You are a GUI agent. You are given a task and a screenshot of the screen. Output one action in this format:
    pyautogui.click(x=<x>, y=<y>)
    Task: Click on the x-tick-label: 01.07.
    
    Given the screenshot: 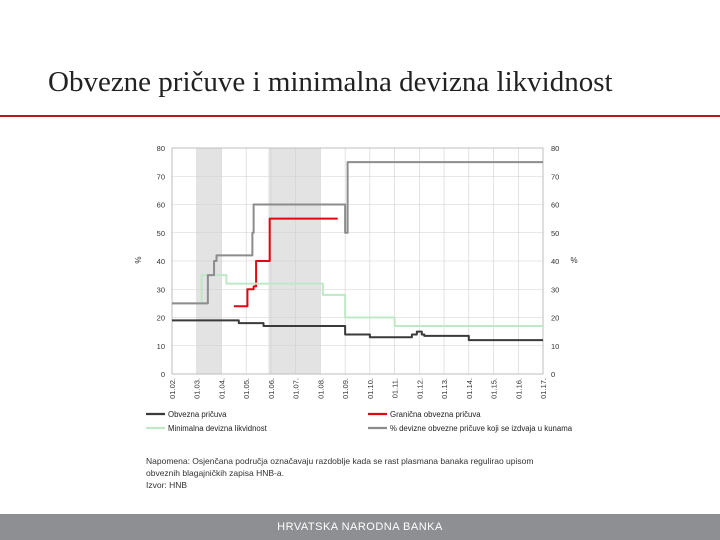 What is the action you would take?
    pyautogui.click(x=296, y=388)
    